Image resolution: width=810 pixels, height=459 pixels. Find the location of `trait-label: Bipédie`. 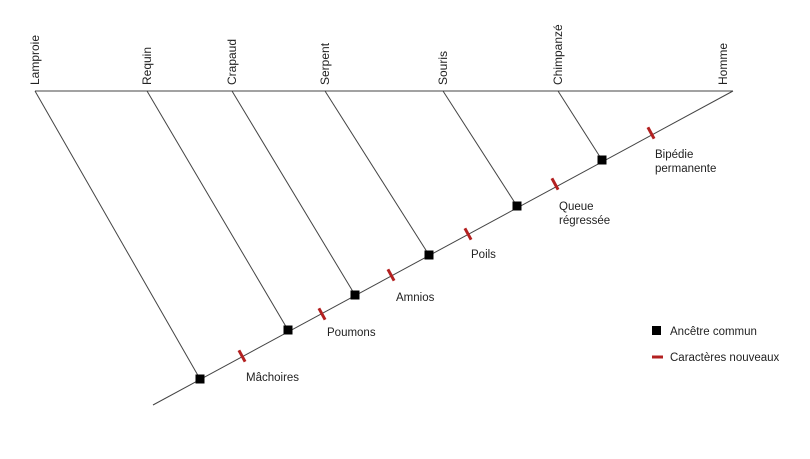

trait-label: Bipédie is located at coordinates (674, 155).